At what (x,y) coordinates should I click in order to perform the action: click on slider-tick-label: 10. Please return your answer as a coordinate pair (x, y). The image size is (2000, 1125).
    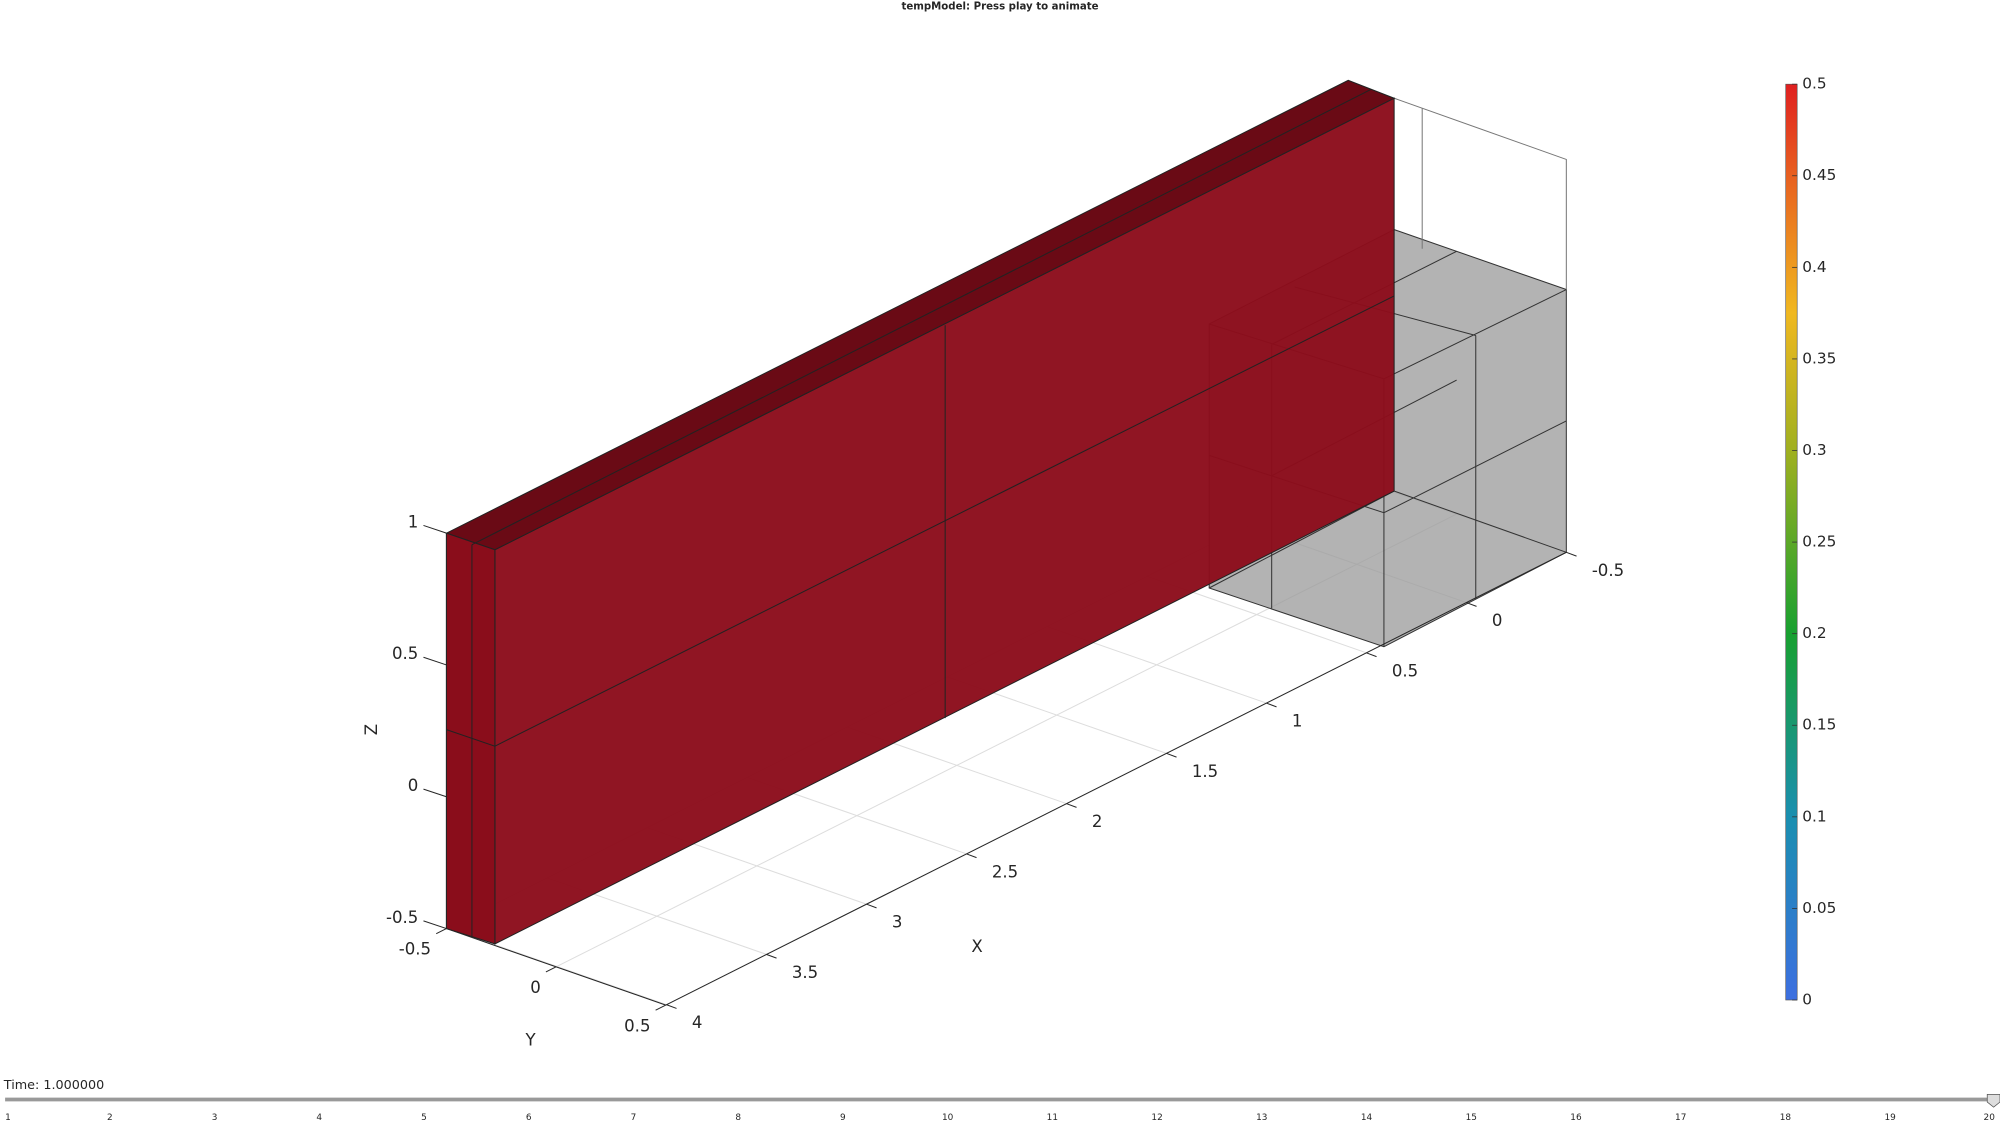
    Looking at the image, I should click on (948, 1118).